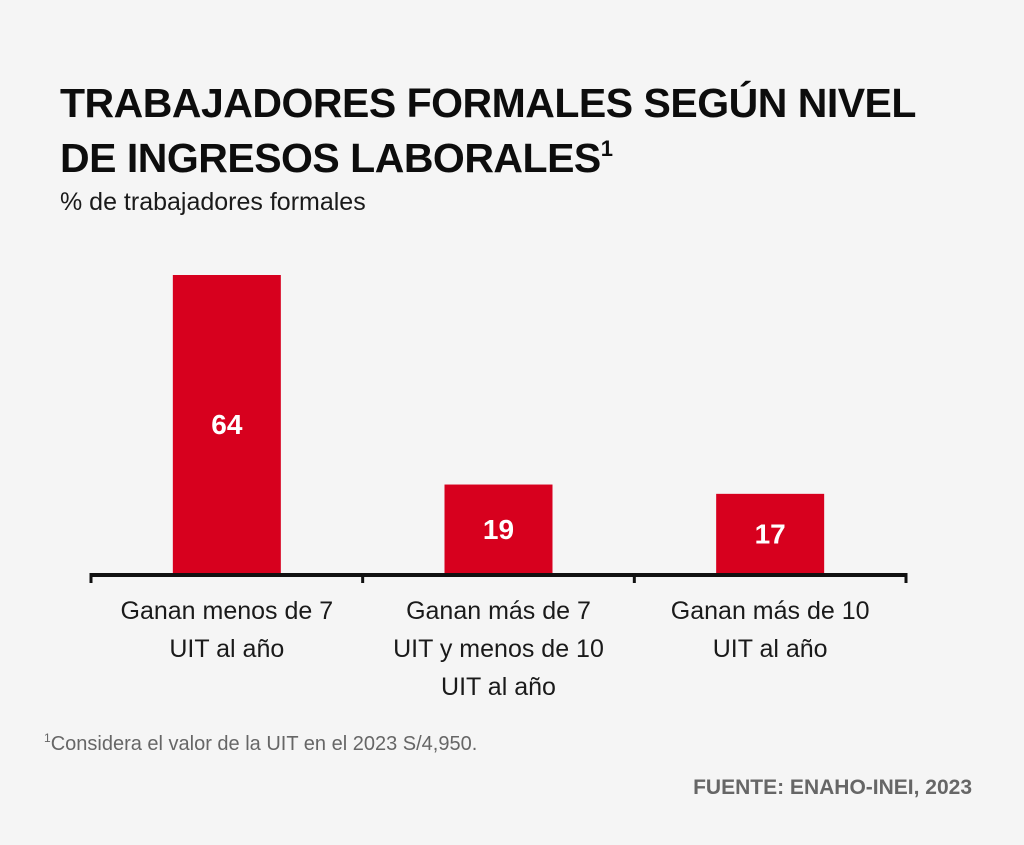 The height and width of the screenshot is (845, 1024). What do you see at coordinates (770, 630) in the screenshot?
I see `x-tick-label-3: Ganan más de 10 UIT al año` at bounding box center [770, 630].